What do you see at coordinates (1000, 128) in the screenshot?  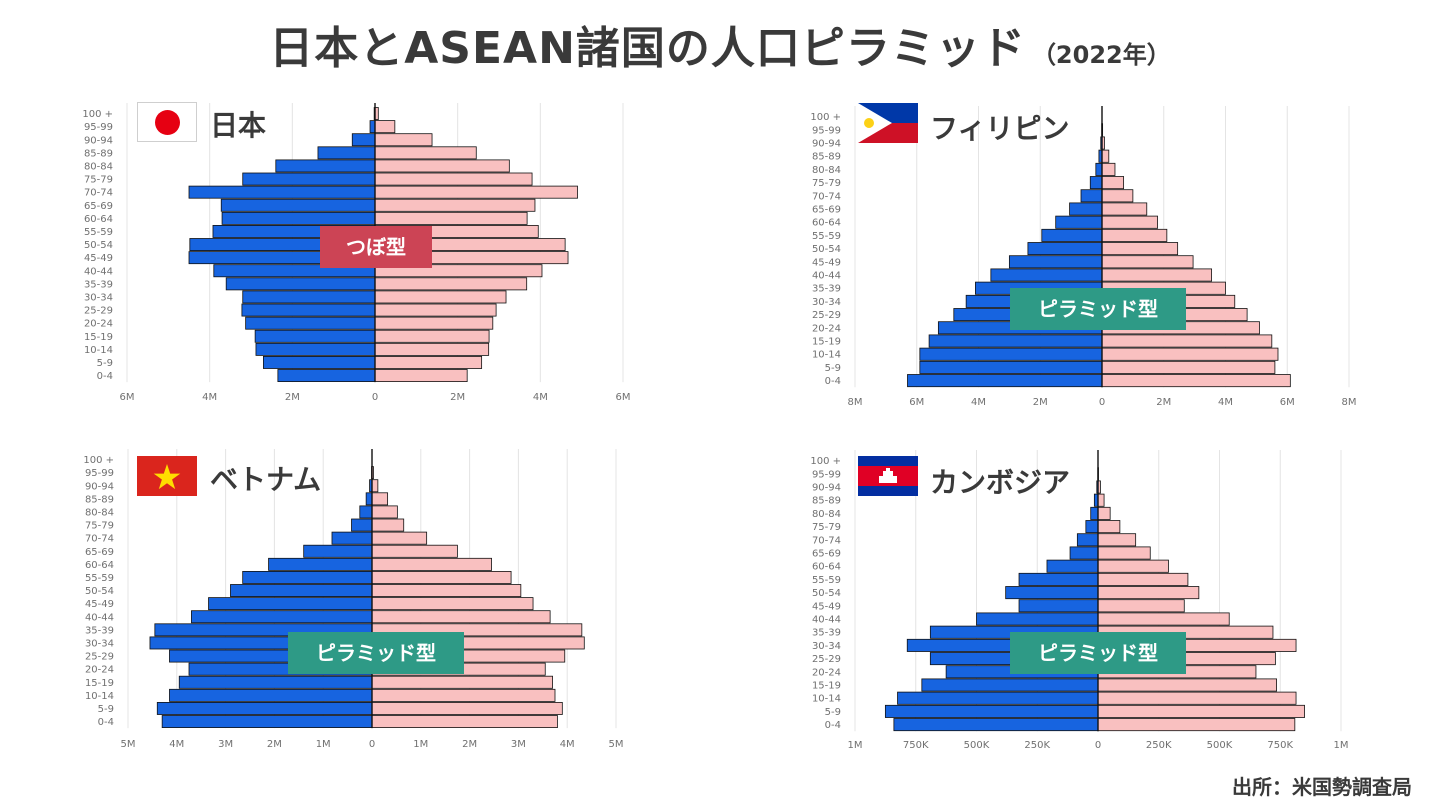 I see `country-name-philippines: フィリピン` at bounding box center [1000, 128].